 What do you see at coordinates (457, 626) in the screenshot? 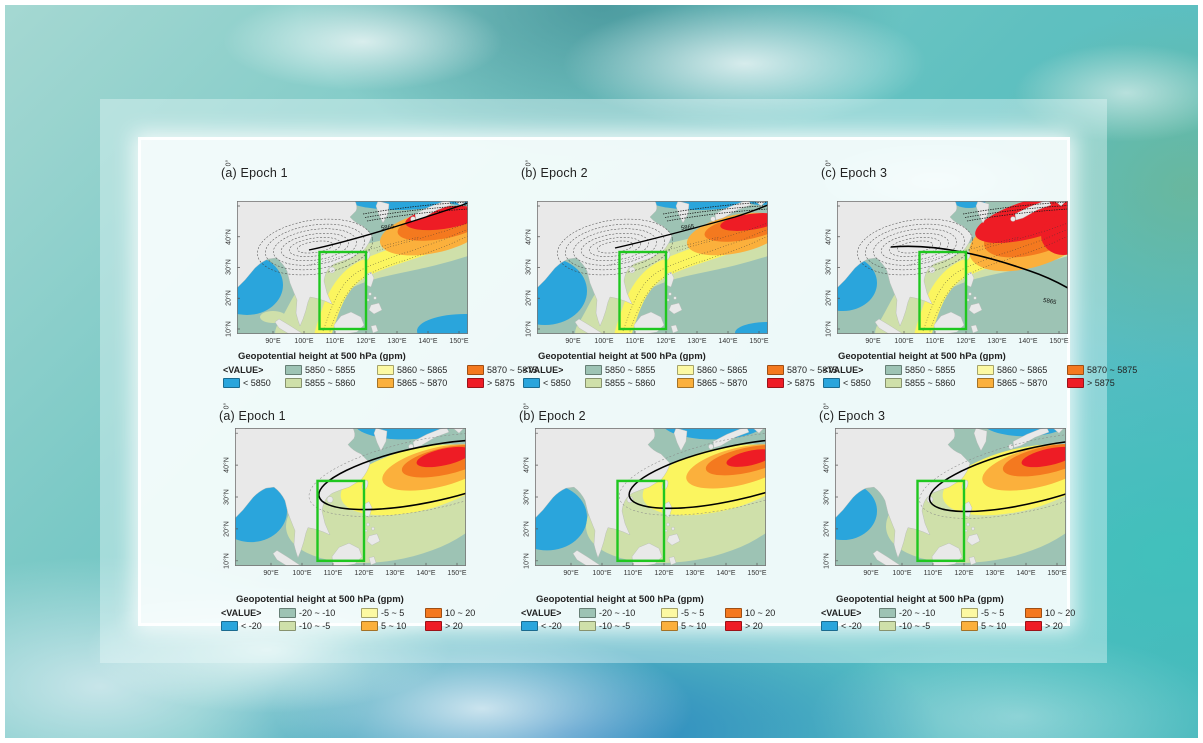
I see `legend-item: > 20` at bounding box center [457, 626].